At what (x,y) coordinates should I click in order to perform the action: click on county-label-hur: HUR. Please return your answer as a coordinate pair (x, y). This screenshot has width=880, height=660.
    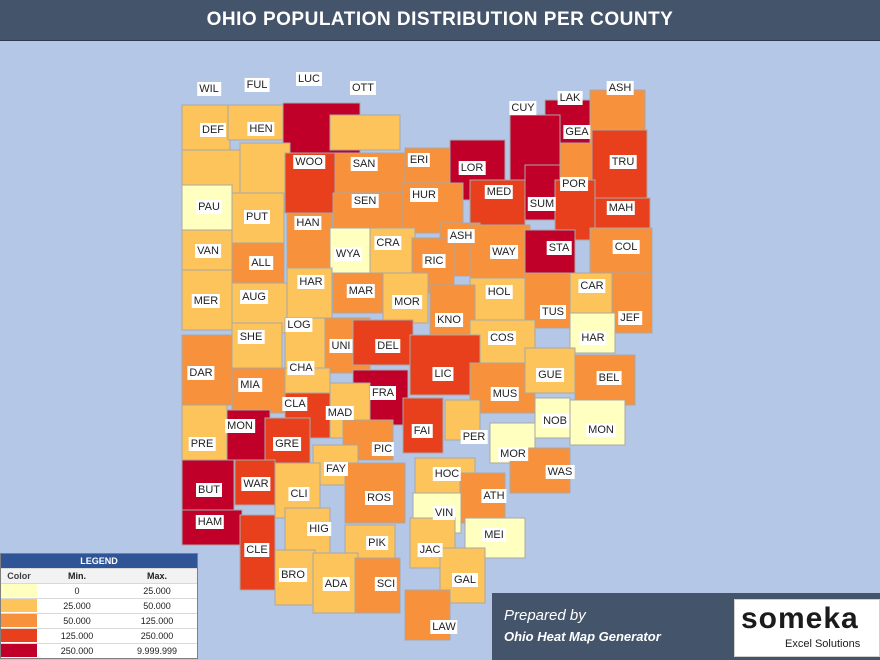
    Looking at the image, I should click on (424, 195).